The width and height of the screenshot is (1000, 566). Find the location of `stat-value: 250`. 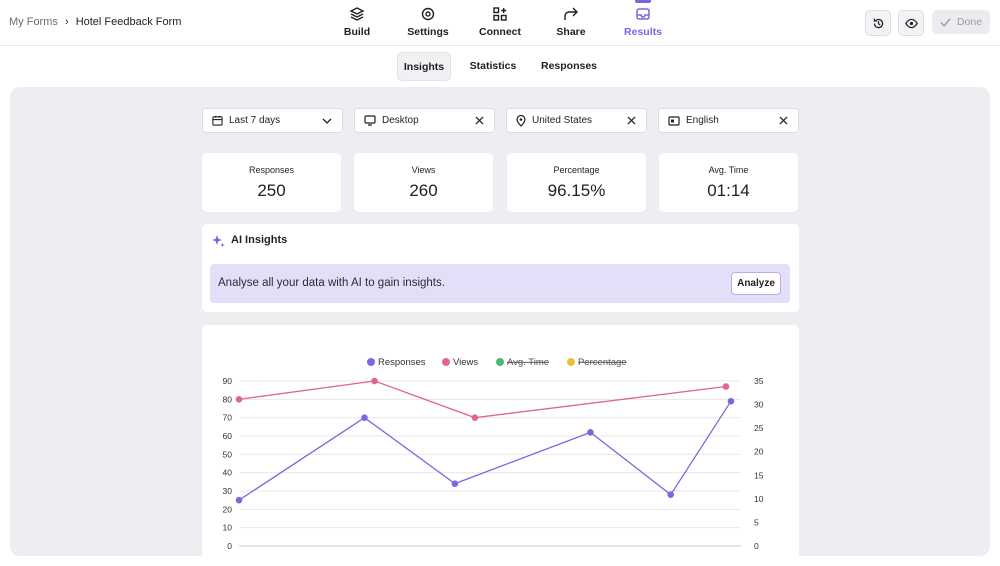

stat-value: 250 is located at coordinates (271, 190).